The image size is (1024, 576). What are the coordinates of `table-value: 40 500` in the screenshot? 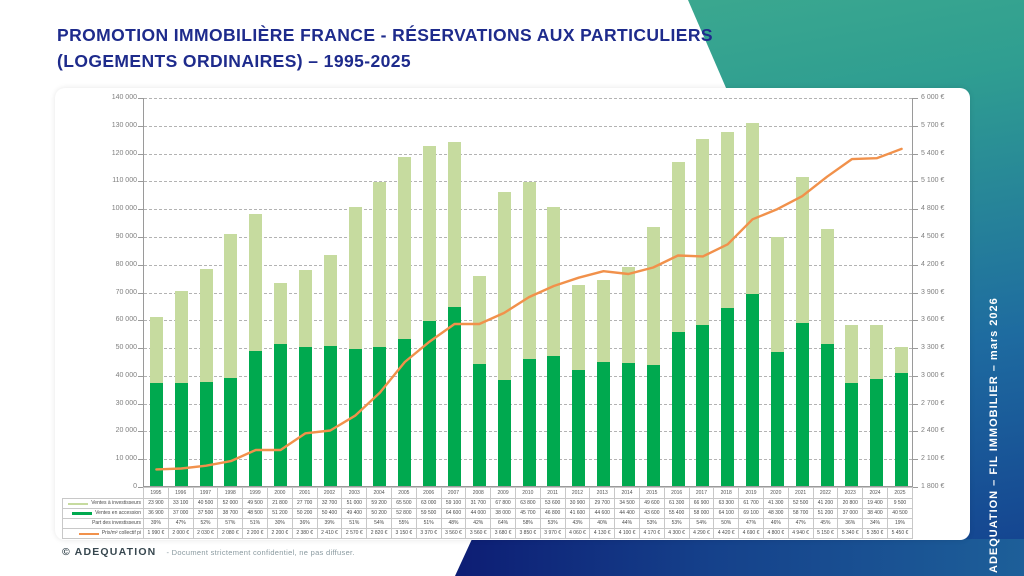 It's located at (205, 503).